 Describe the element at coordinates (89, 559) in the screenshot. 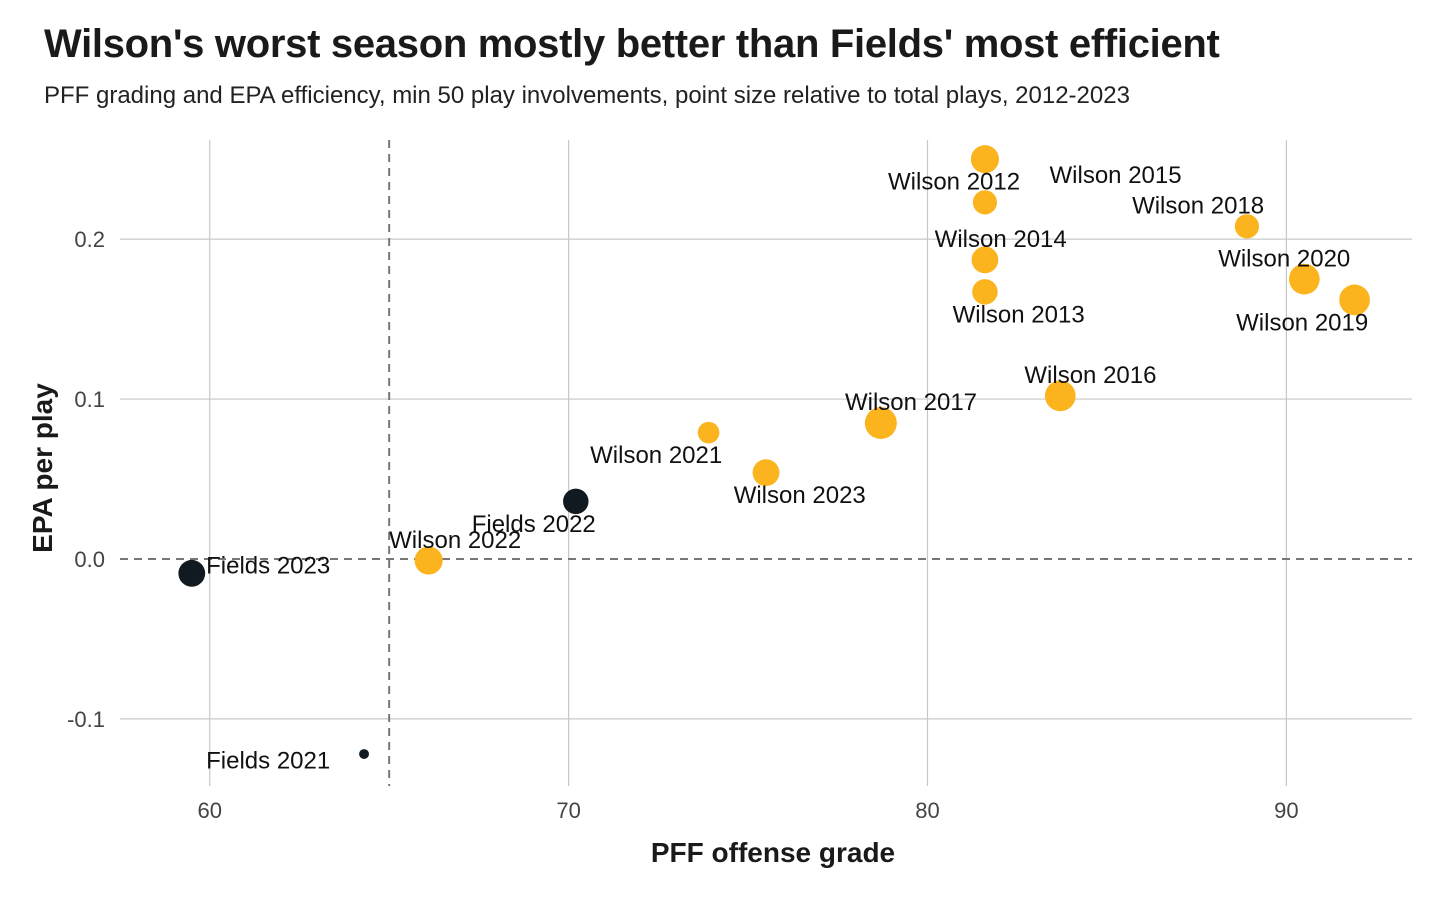

I see `y-tick-label: 0.0` at that location.